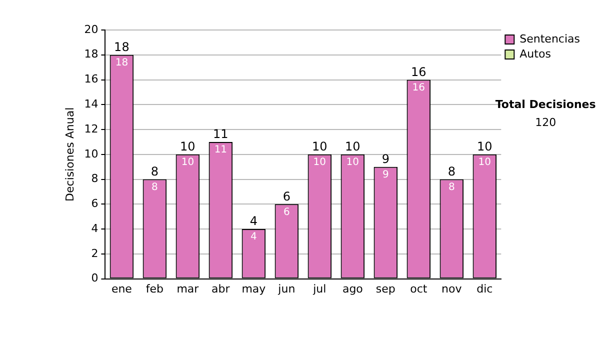 This screenshot has height=340, width=600. What do you see at coordinates (545, 104) in the screenshot?
I see `annotation: Total Decisiones` at bounding box center [545, 104].